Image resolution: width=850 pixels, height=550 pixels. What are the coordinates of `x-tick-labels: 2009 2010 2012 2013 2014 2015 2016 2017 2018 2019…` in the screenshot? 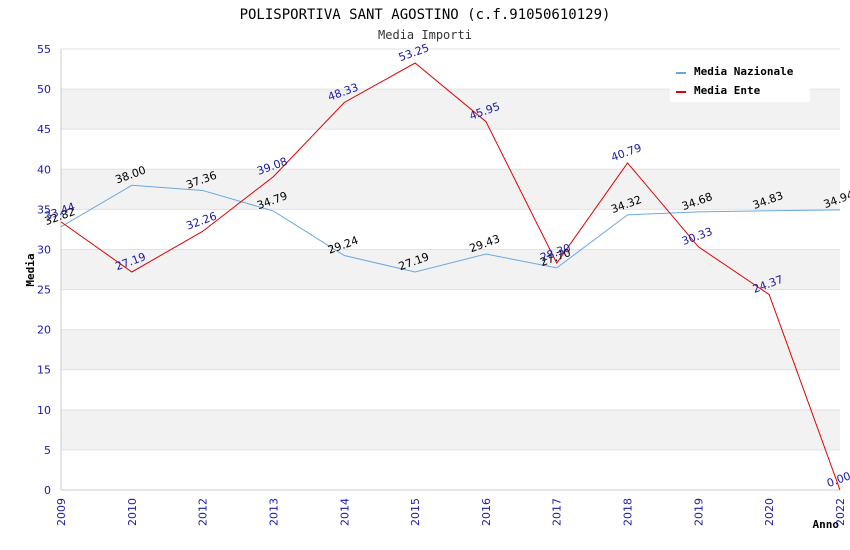 It's located at (451, 512).